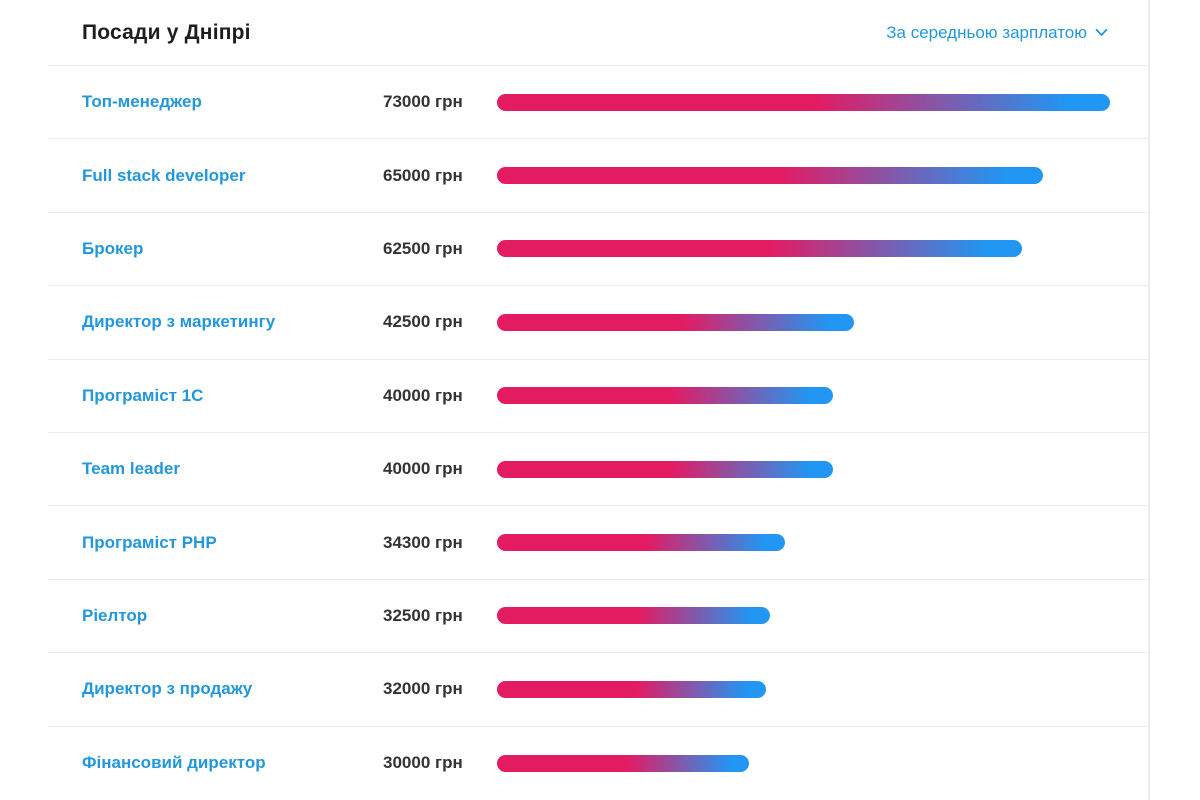 Image resolution: width=1200 pixels, height=800 pixels. Describe the element at coordinates (986, 32) in the screenshot. I see `sort-dropdown-label: За середньою зарплатою` at that location.